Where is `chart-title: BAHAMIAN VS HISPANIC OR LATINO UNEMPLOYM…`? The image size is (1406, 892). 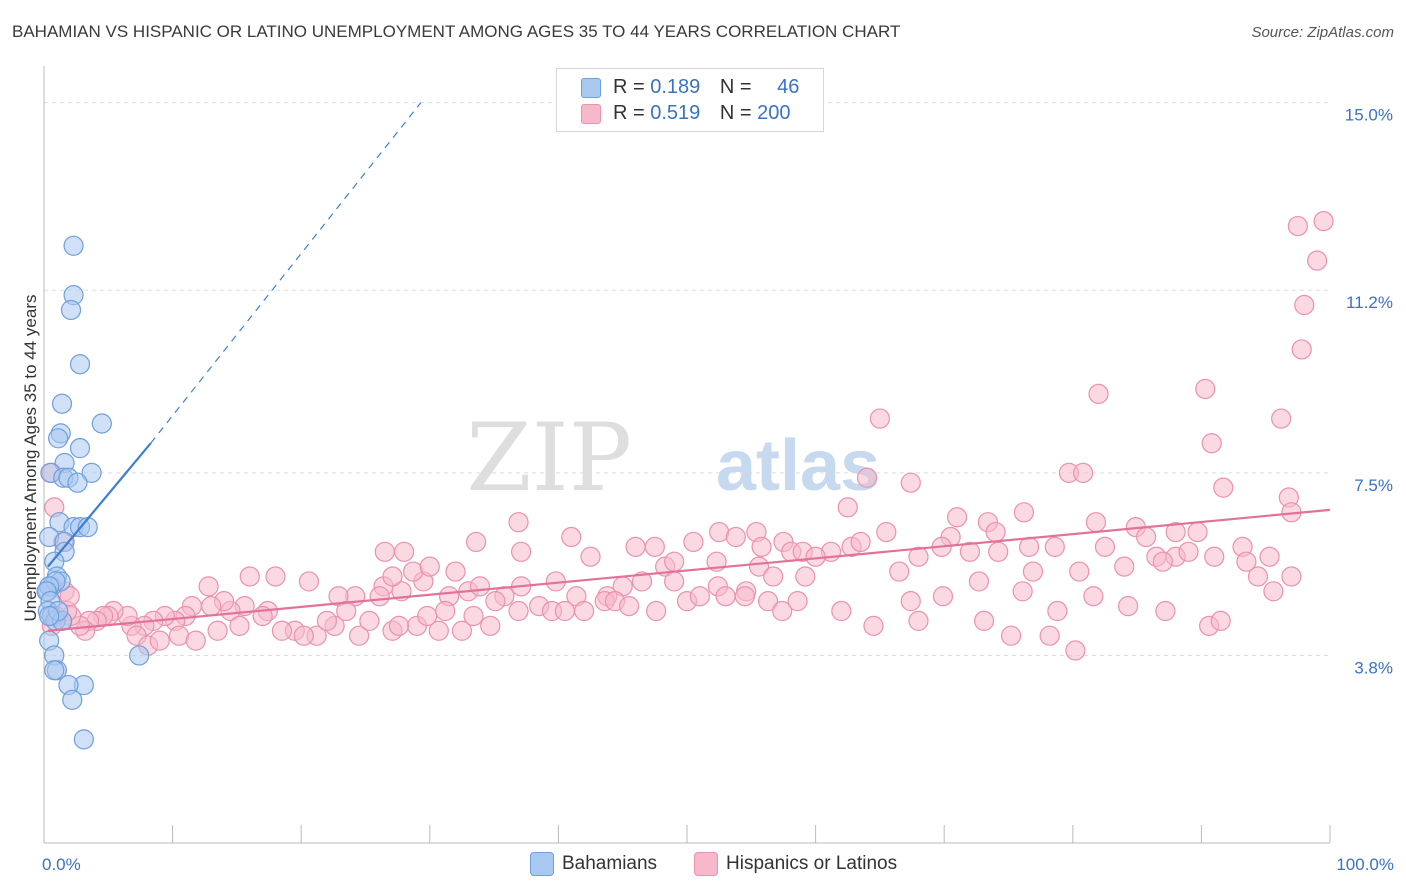 chart-title: BAHAMIAN VS HISPANIC OR LATINO UNEMPLOYM… is located at coordinates (456, 31).